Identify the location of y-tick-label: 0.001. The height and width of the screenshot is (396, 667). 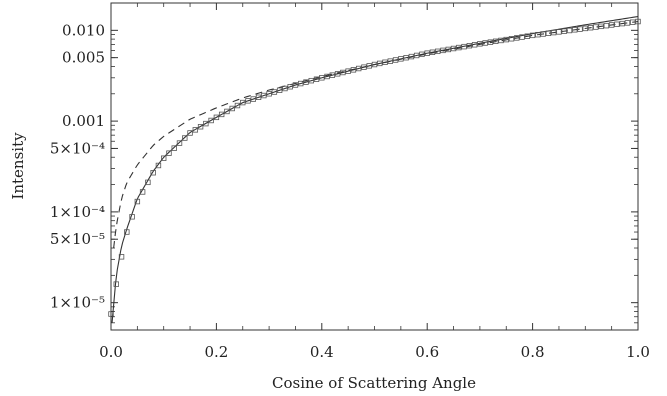
(83, 121).